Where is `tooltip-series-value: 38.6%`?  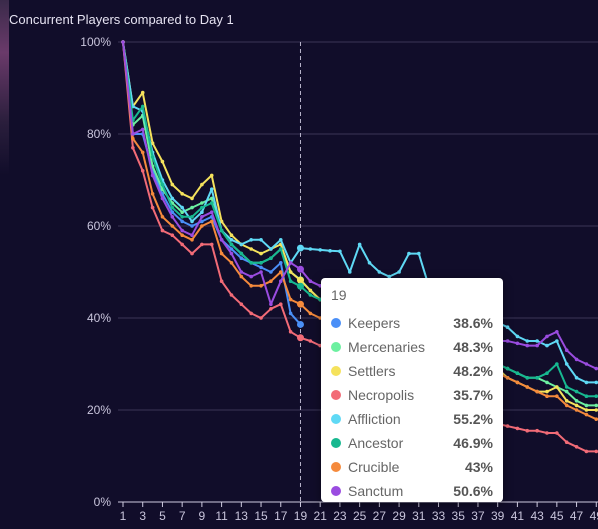
tooltip-series-value: 38.6% is located at coordinates (473, 323).